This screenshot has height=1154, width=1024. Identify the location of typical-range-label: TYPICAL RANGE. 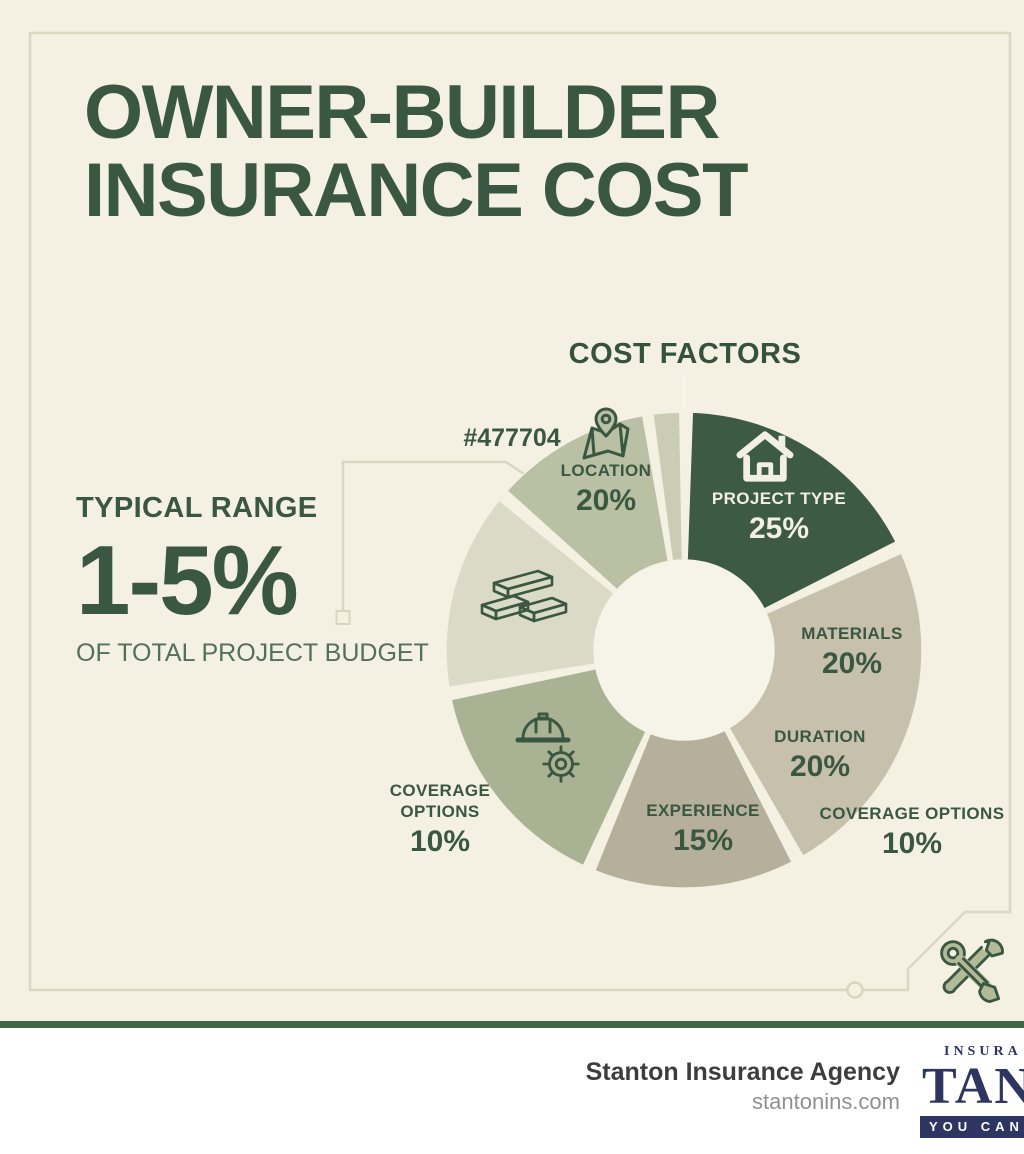
(197, 508).